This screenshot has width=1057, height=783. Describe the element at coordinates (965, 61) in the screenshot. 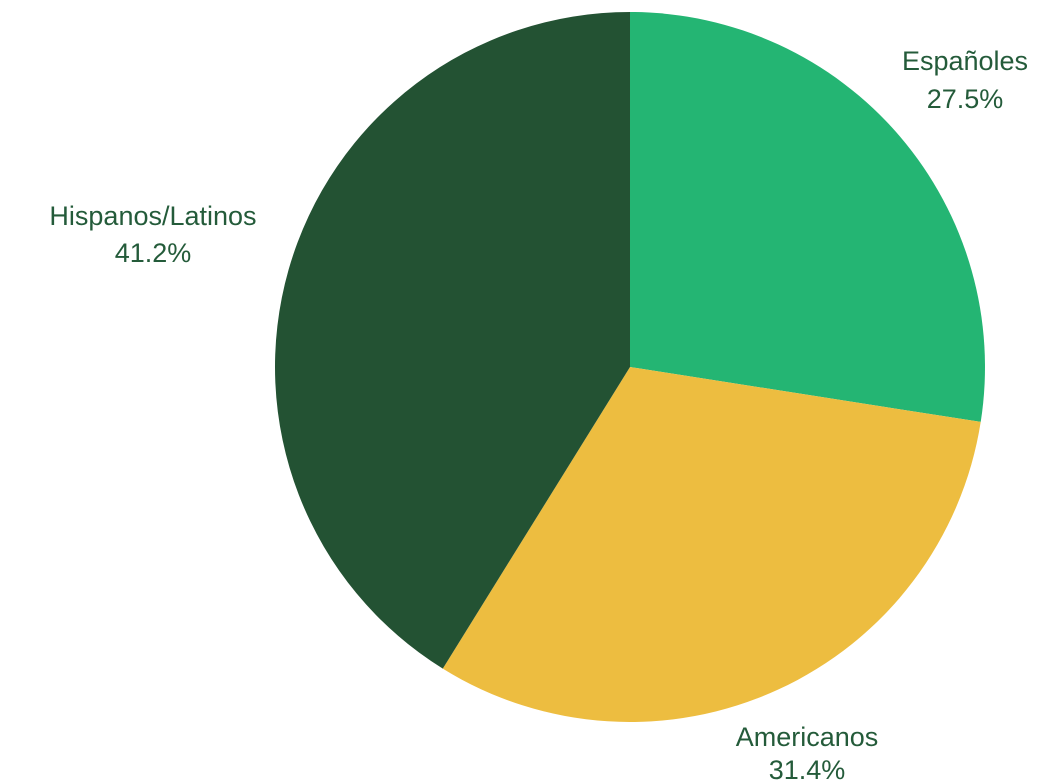

I see `slice-name-espanoles: Españoles` at that location.